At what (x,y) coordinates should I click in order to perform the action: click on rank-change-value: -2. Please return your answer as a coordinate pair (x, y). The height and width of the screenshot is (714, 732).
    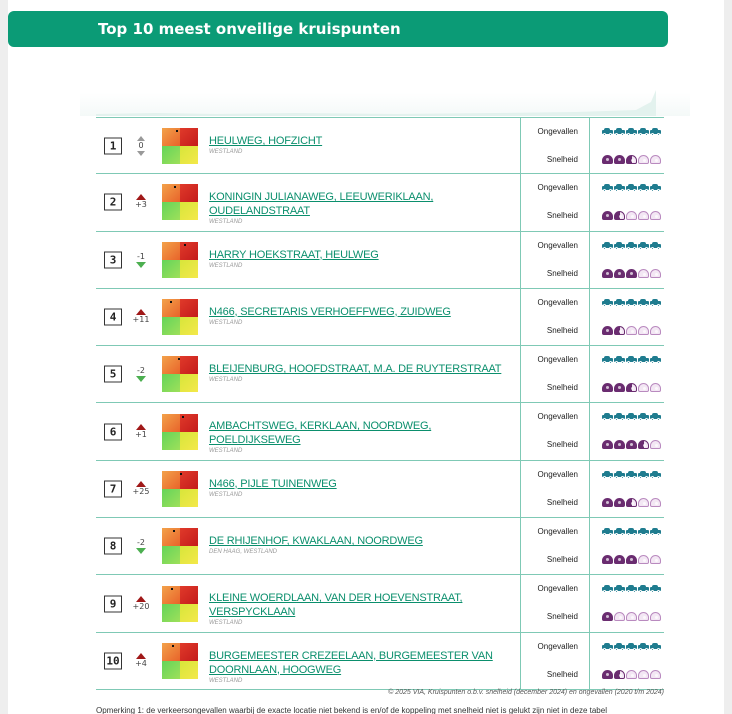
    Looking at the image, I should click on (141, 543).